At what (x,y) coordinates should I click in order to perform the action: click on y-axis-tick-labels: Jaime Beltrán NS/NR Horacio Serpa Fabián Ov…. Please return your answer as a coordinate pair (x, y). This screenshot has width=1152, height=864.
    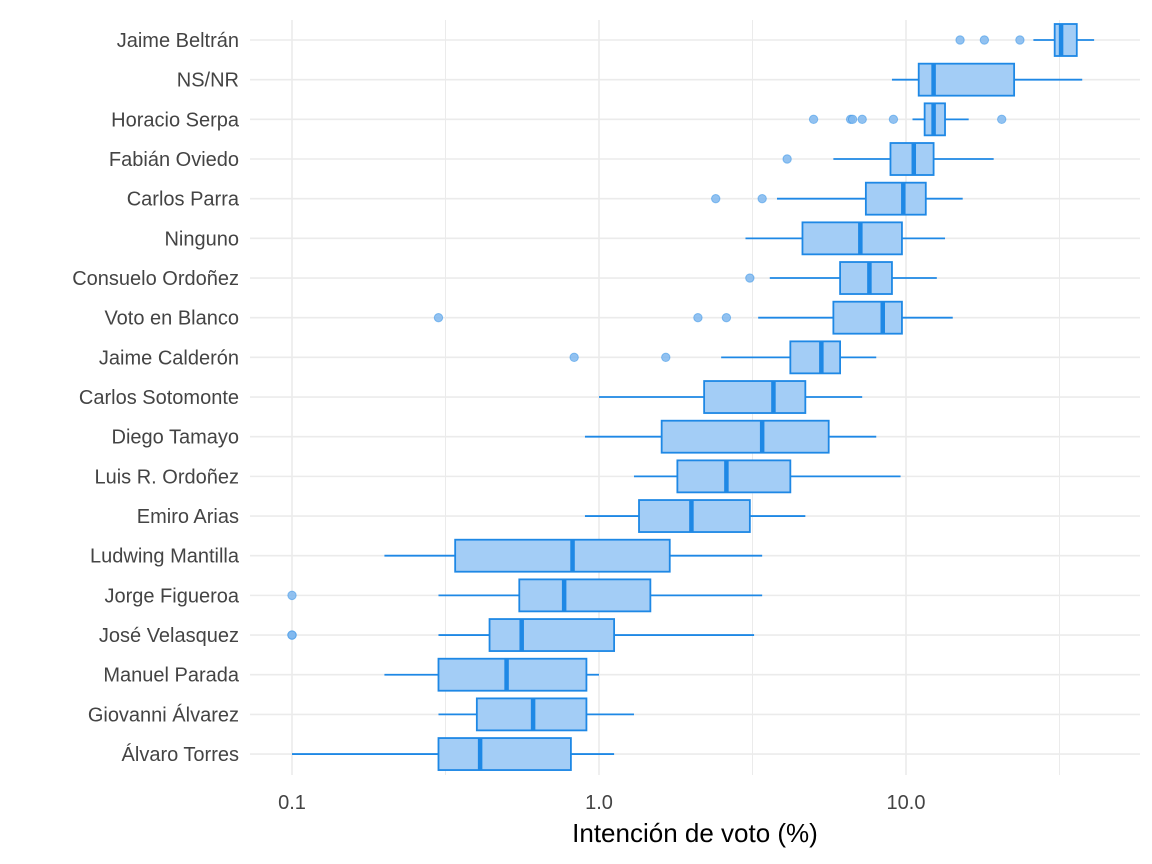
    Looking at the image, I should click on (156, 398).